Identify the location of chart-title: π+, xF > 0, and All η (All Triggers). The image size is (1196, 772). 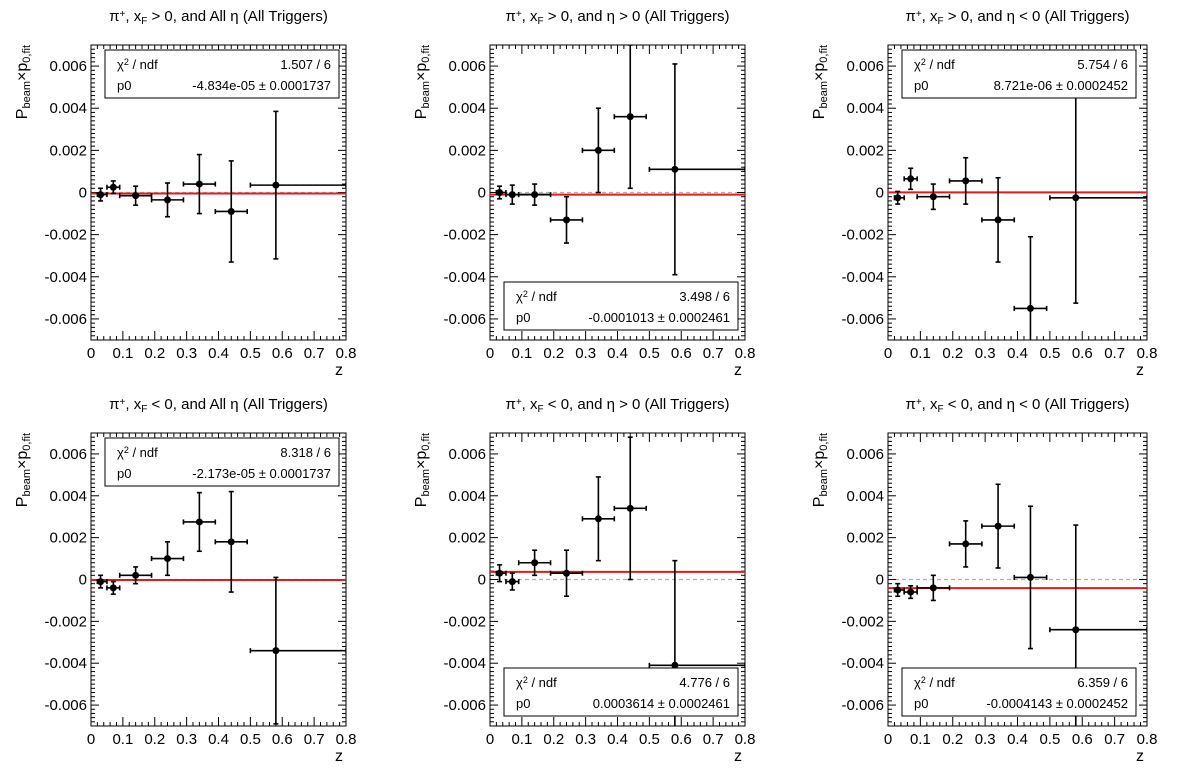
(218, 17).